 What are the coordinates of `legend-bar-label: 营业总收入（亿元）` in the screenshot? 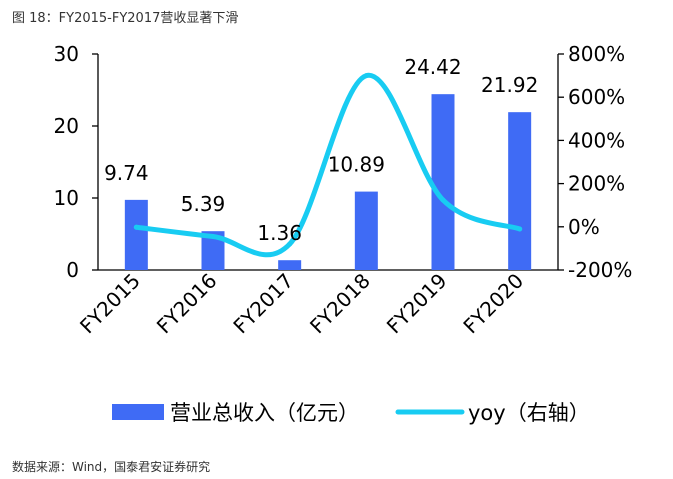 It's located at (264, 413).